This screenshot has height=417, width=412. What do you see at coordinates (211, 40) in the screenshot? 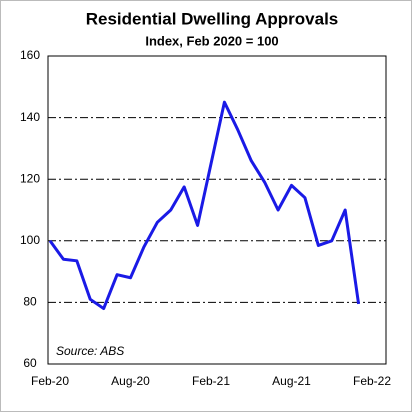
I see `chart-subtitle: Index, Feb 2020 = 100` at bounding box center [211, 40].